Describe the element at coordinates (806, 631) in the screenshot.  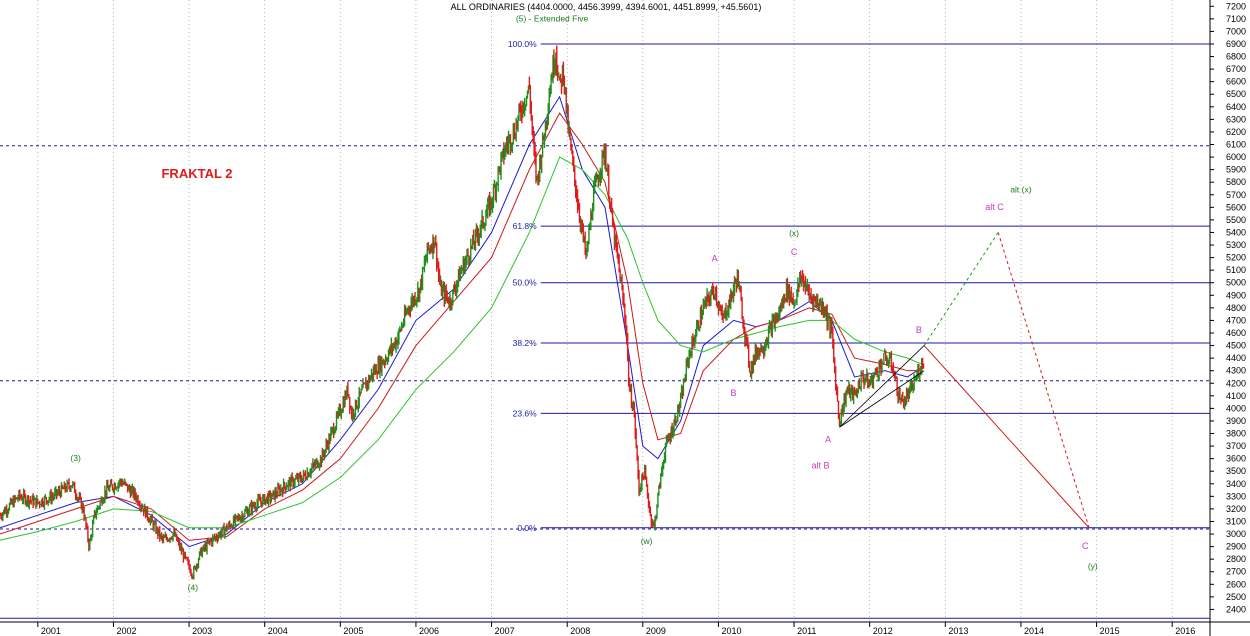
I see `x-tick-label: 2011` at that location.